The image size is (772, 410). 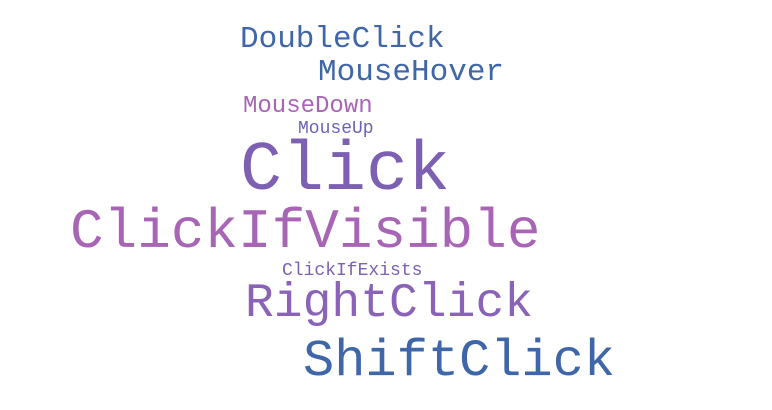 I want to click on word-doubleclick: DoubleClick, so click(x=342, y=39).